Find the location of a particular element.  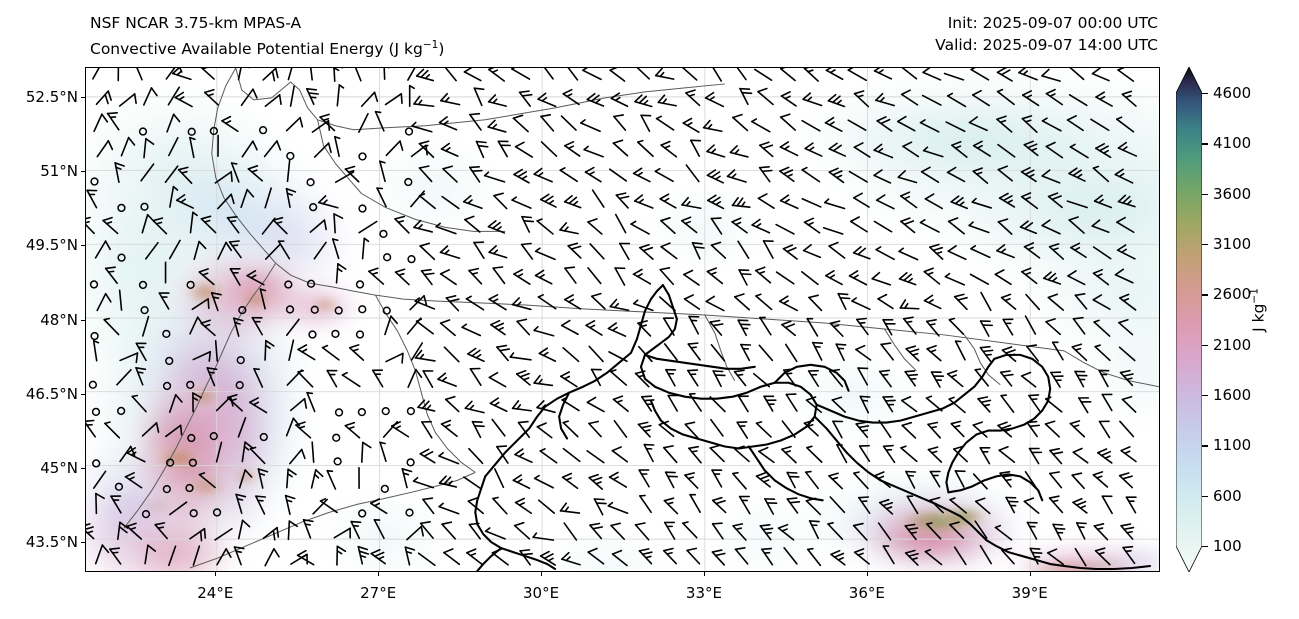

longitude-tick-label: 24°E is located at coordinates (215, 593).